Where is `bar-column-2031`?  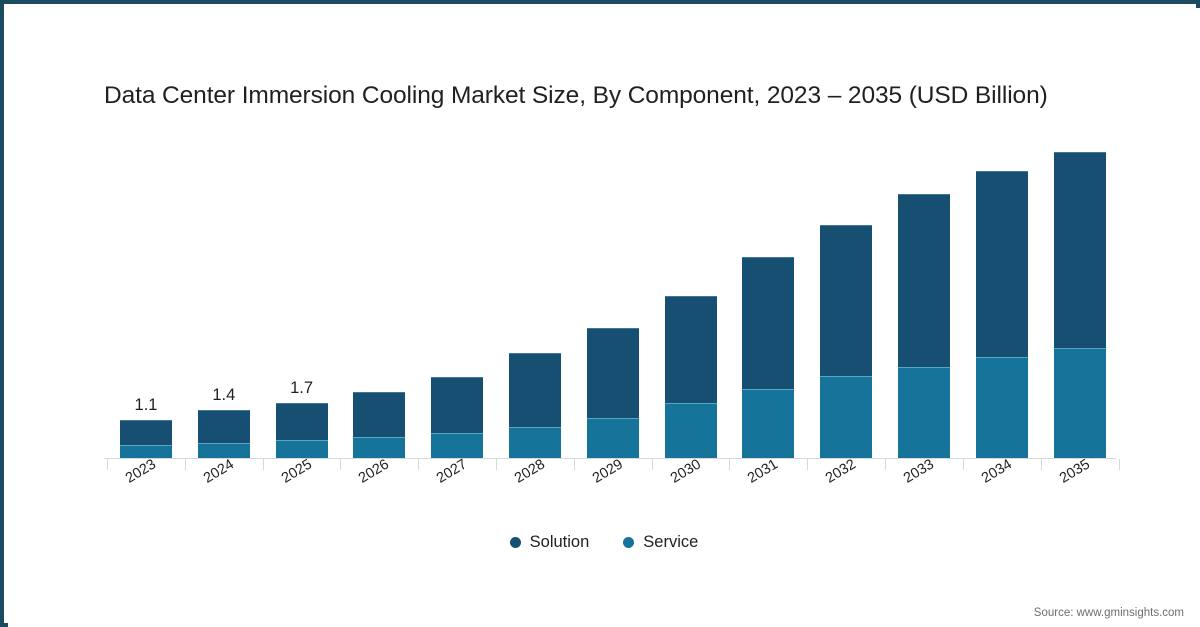
bar-column-2031 is located at coordinates (768, 357).